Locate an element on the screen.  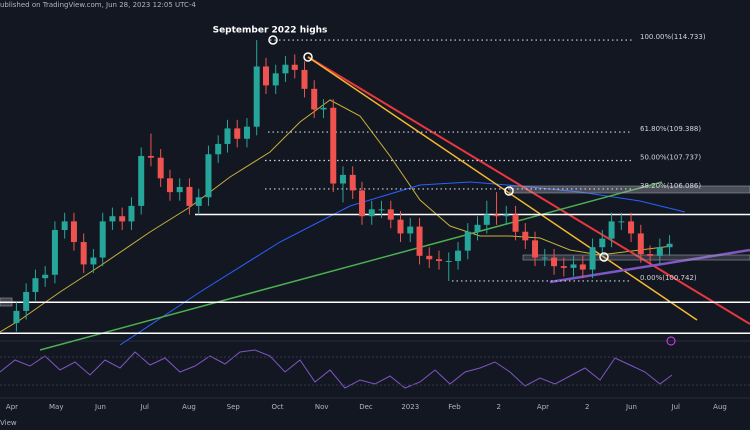
rsi-line is located at coordinates (336, 369).